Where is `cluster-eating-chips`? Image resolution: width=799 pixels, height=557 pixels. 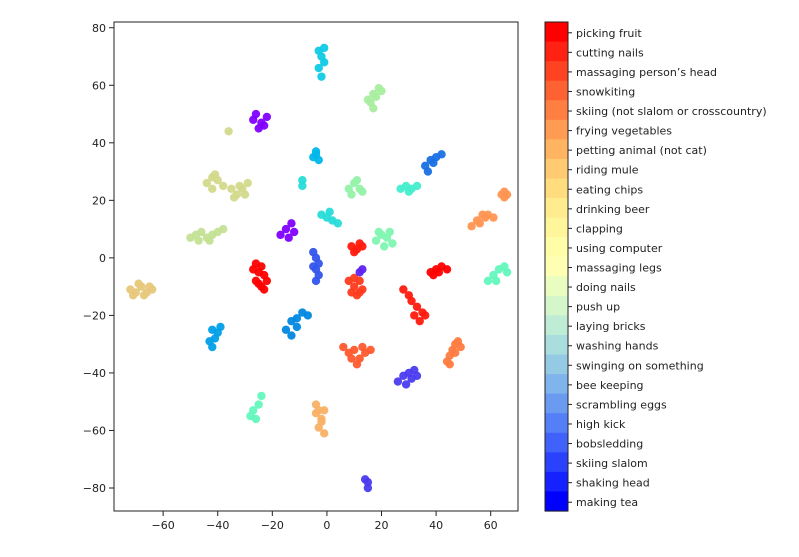
cluster-eating-chips is located at coordinates (239, 190).